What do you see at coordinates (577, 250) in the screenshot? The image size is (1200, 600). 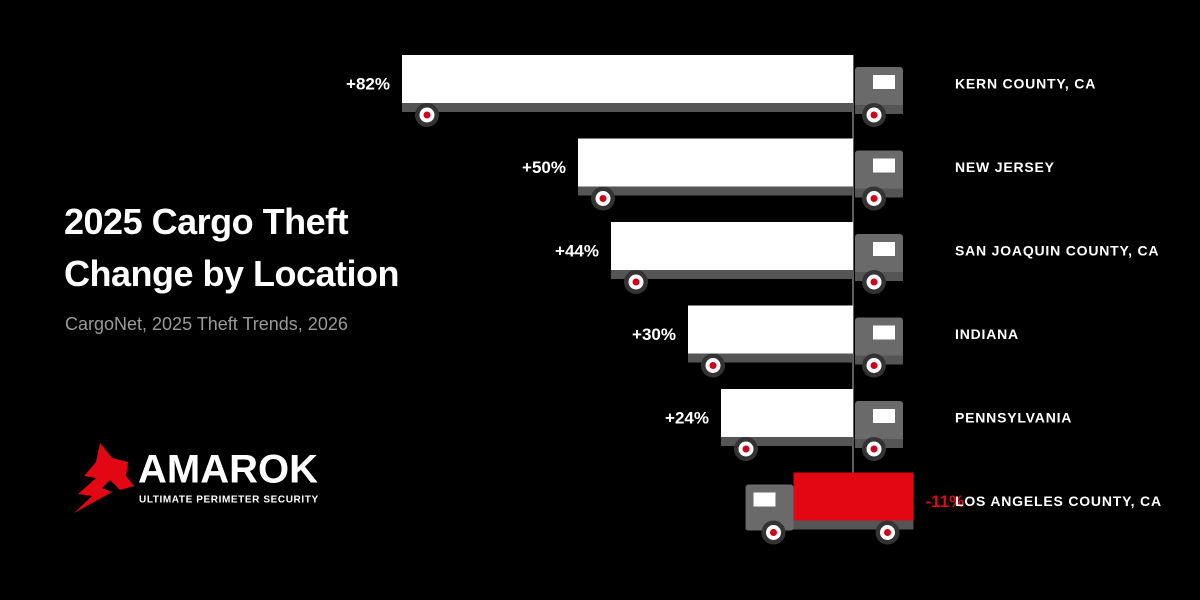 I see `value-label: +44%` at bounding box center [577, 250].